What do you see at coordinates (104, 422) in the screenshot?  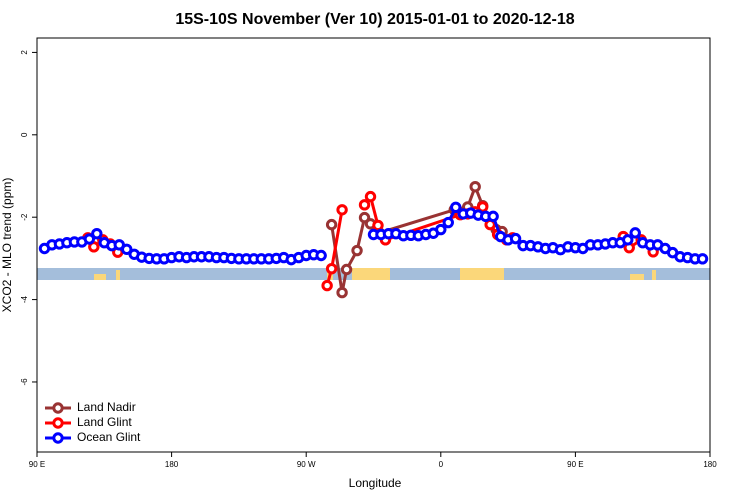 I see `legend-label: Land Glint` at bounding box center [104, 422].